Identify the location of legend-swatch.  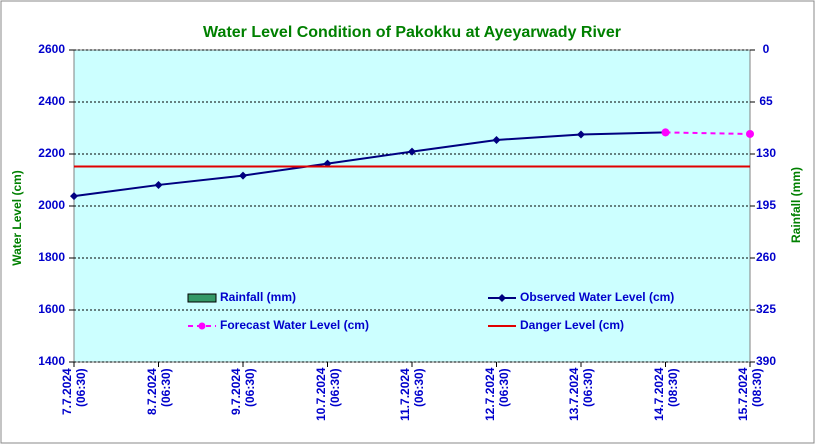
(202, 298).